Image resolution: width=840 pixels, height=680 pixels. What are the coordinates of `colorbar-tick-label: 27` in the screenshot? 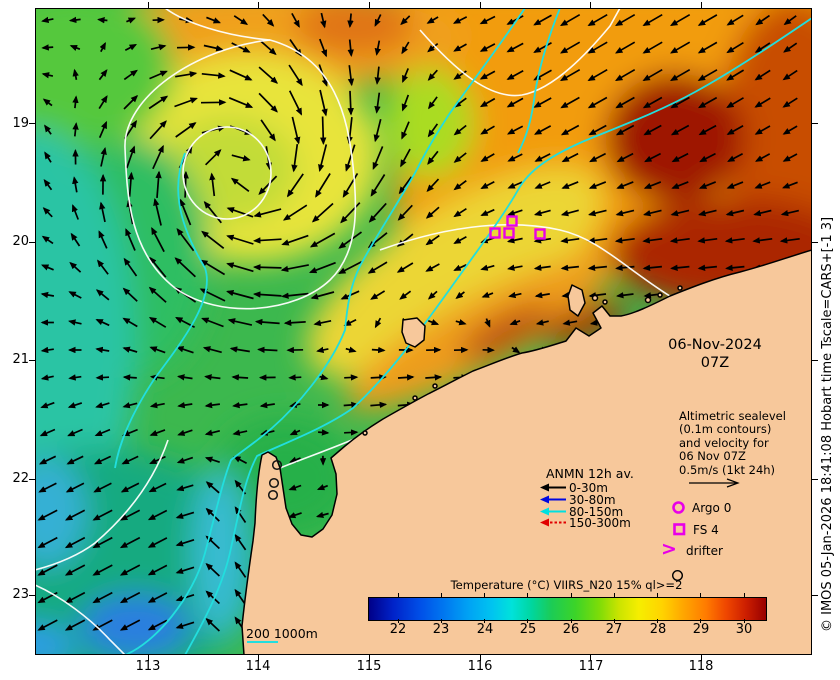 It's located at (614, 629).